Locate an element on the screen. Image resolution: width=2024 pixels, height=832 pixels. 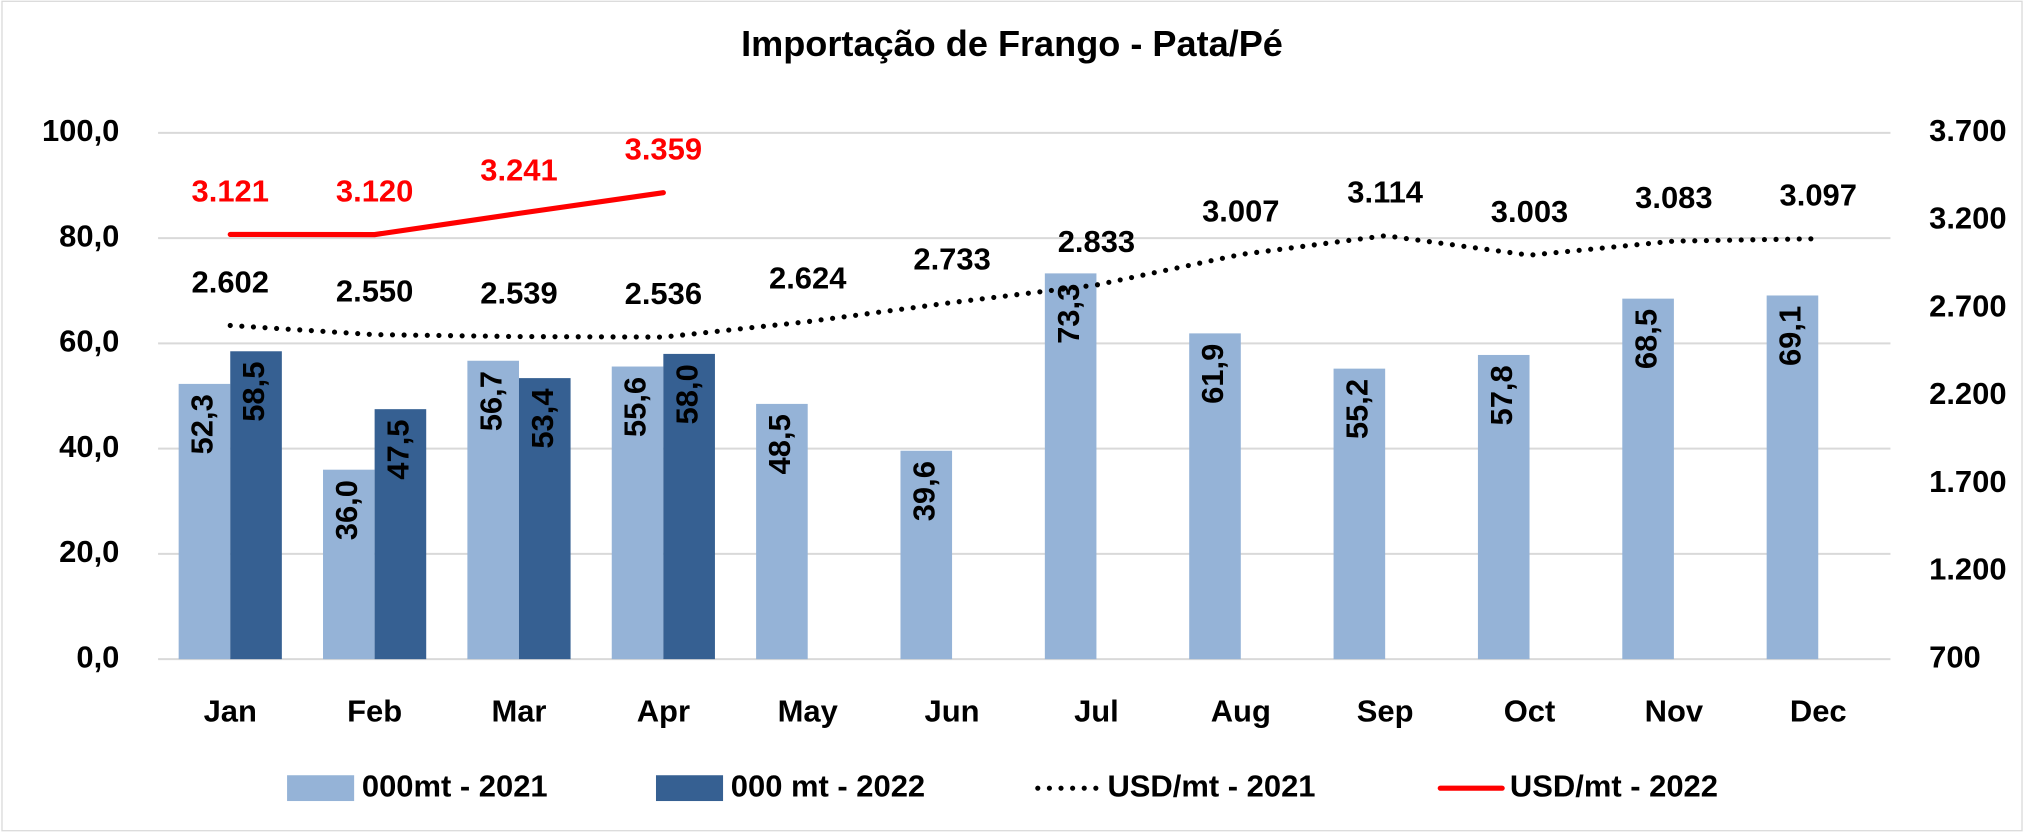
bar-value-label: 39,6 is located at coordinates (923, 491).